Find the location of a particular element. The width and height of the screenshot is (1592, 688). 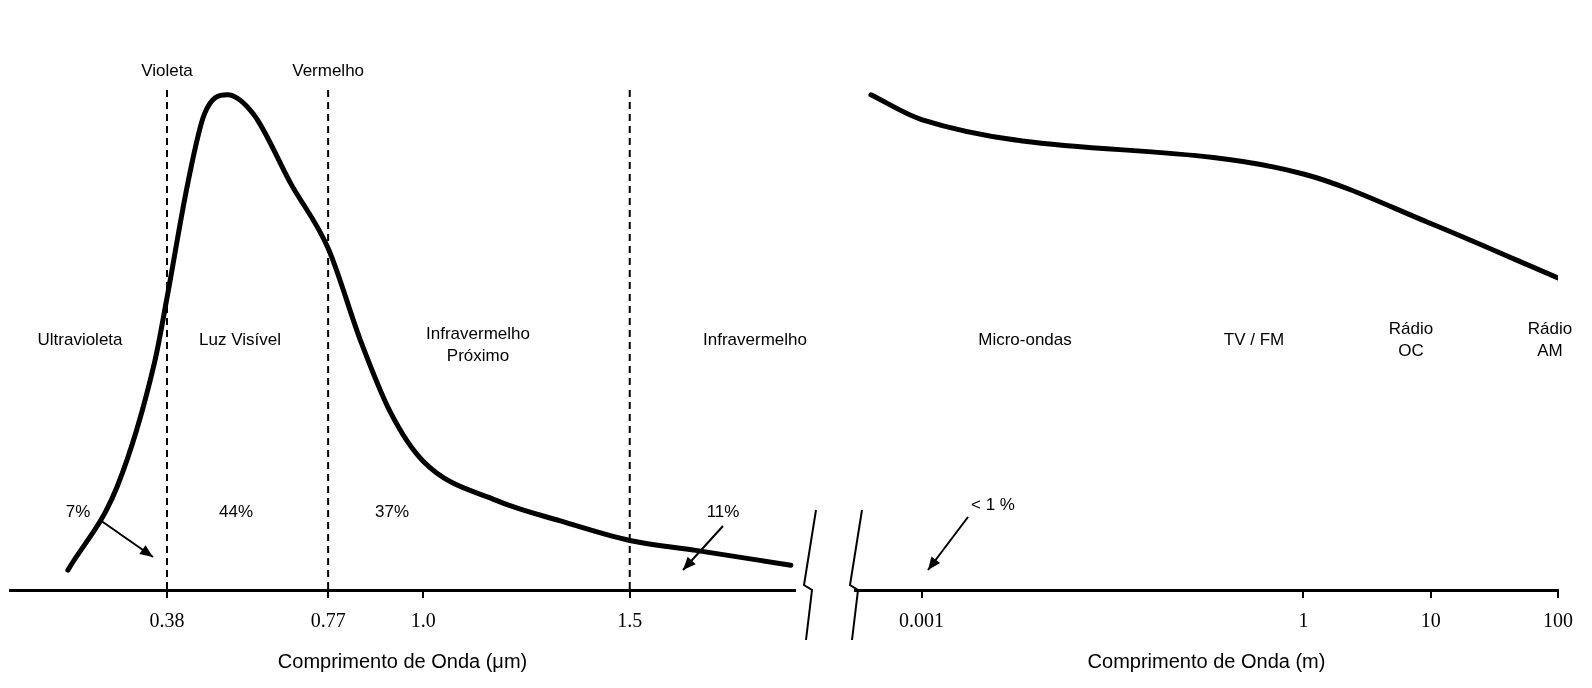

x-tick-label: 10 is located at coordinates (1430, 620).